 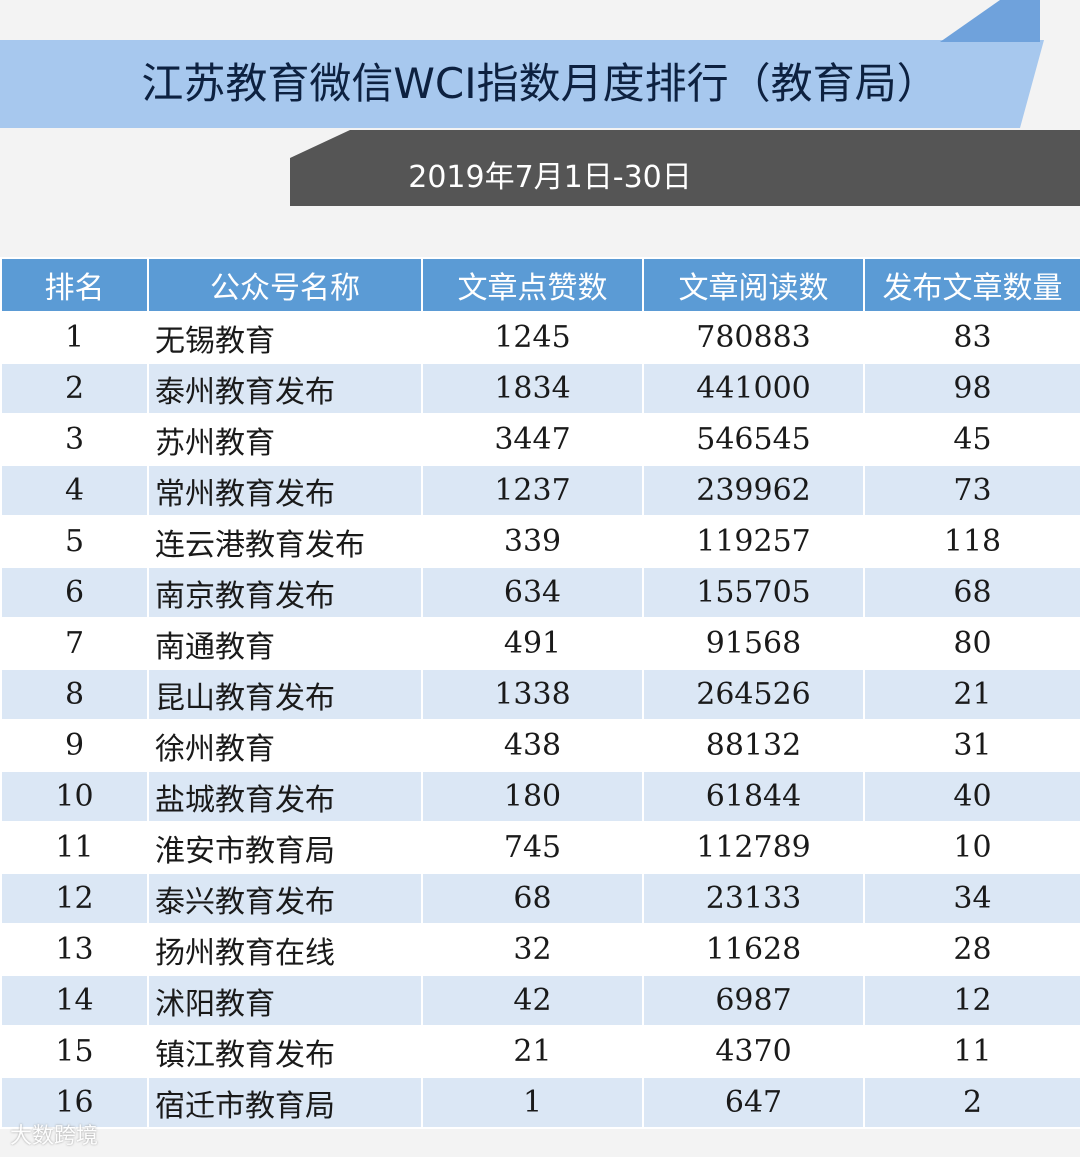 What do you see at coordinates (753, 694) in the screenshot?
I see `cell-reads: 264526` at bounding box center [753, 694].